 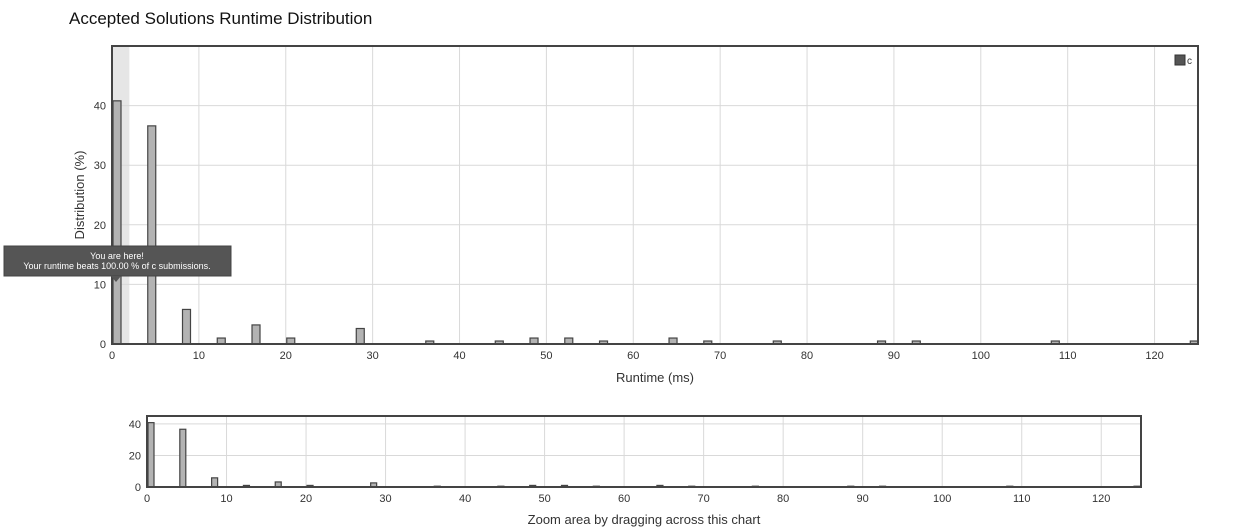 I want to click on plot-border, so click(x=644, y=451).